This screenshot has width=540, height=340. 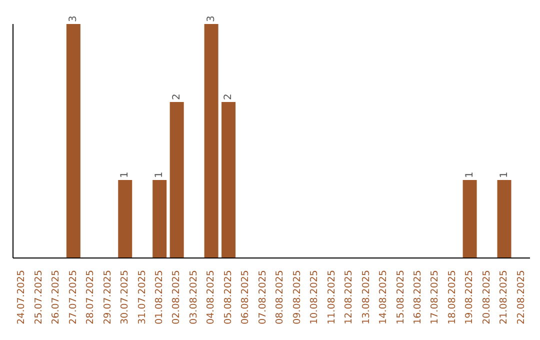 I want to click on x-tick-label: 08.08.2025, so click(x=280, y=297).